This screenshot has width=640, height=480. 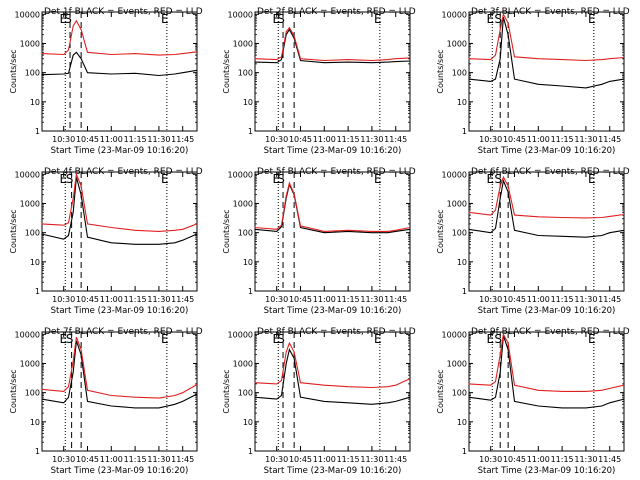 I want to click on panel-title: Det 6f BLACK = Events, RED = LLD, so click(x=550, y=172).